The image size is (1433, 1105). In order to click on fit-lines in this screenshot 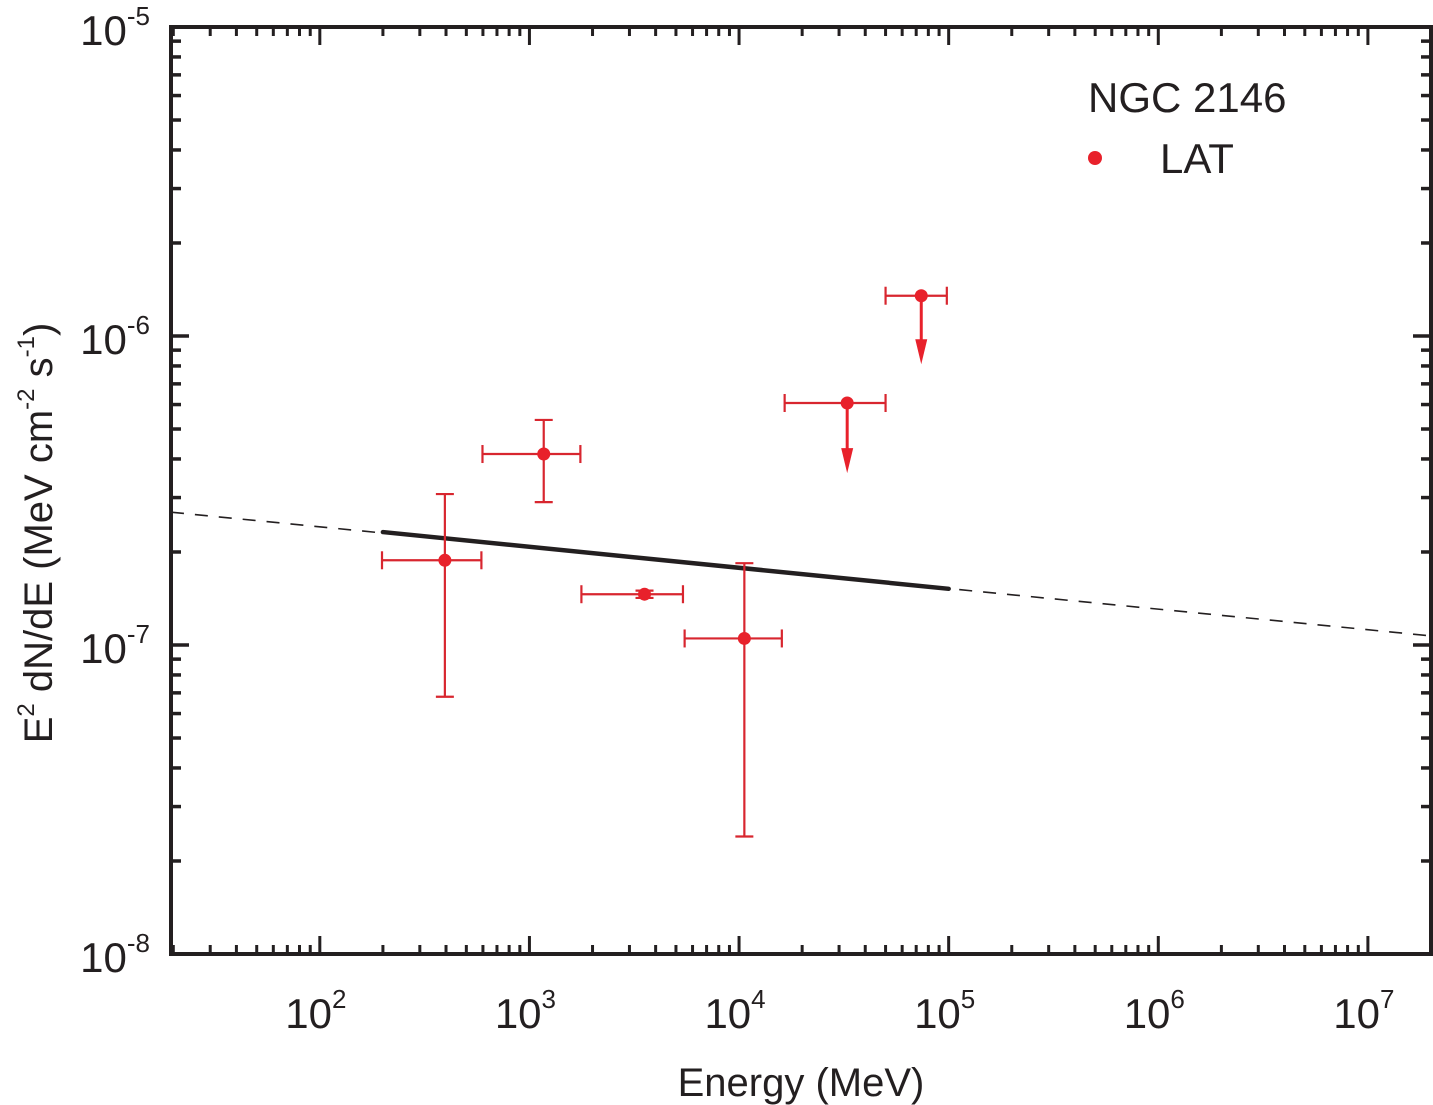, I will do `click(801, 574)`.